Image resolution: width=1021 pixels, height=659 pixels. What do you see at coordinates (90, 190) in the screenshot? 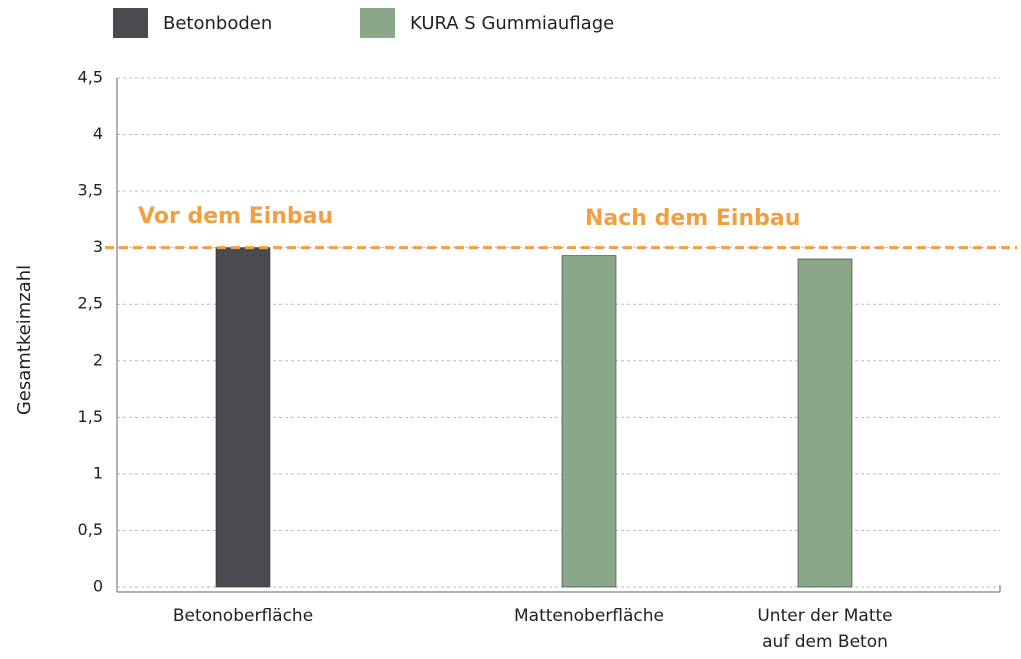
I see `y-tick-label: 3,5` at bounding box center [90, 190].